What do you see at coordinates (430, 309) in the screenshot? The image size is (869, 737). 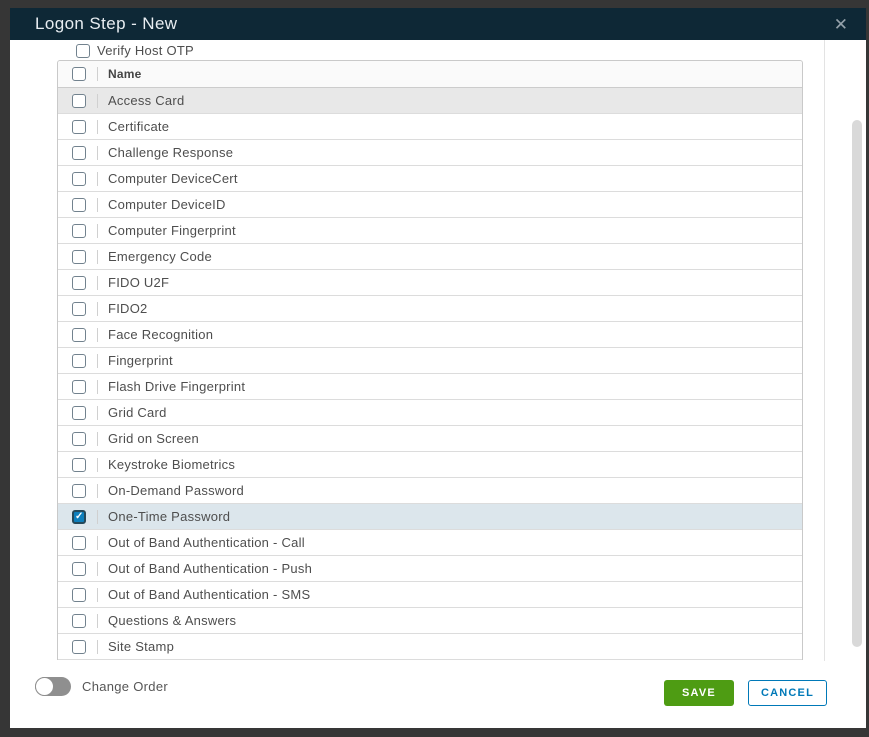 I see `table-row: FIDO2` at bounding box center [430, 309].